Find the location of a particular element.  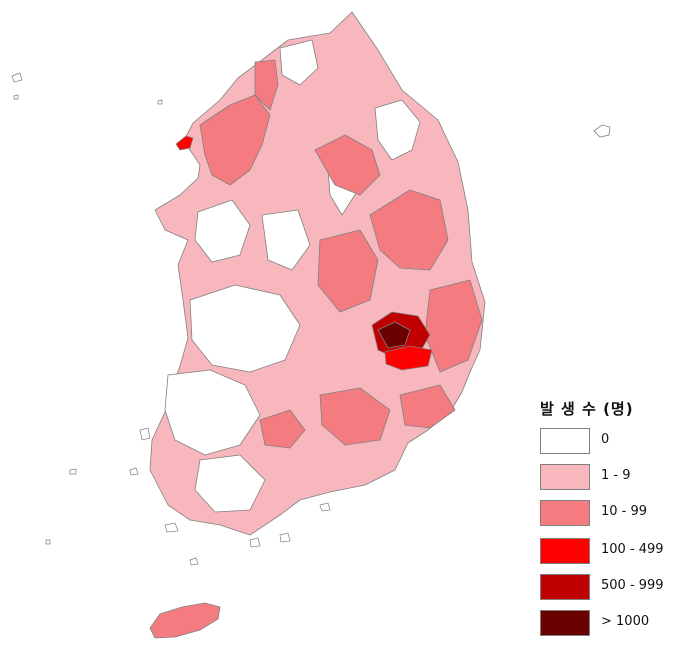

region-gyeongbuk-west is located at coordinates (348, 271).